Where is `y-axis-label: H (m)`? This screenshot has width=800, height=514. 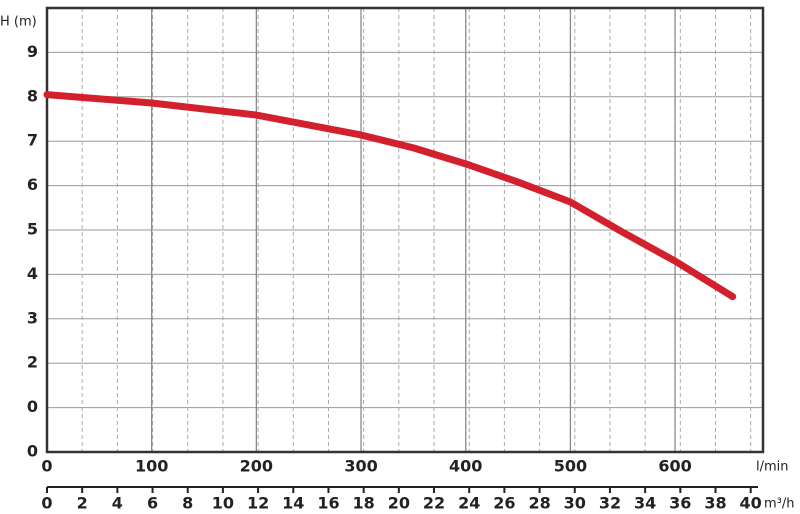
y-axis-label: H (m) is located at coordinates (18, 22).